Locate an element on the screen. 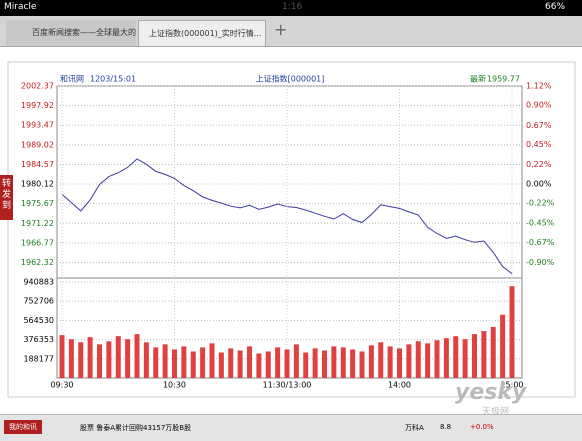 The image size is (582, 441). battery: 66% is located at coordinates (555, 7).